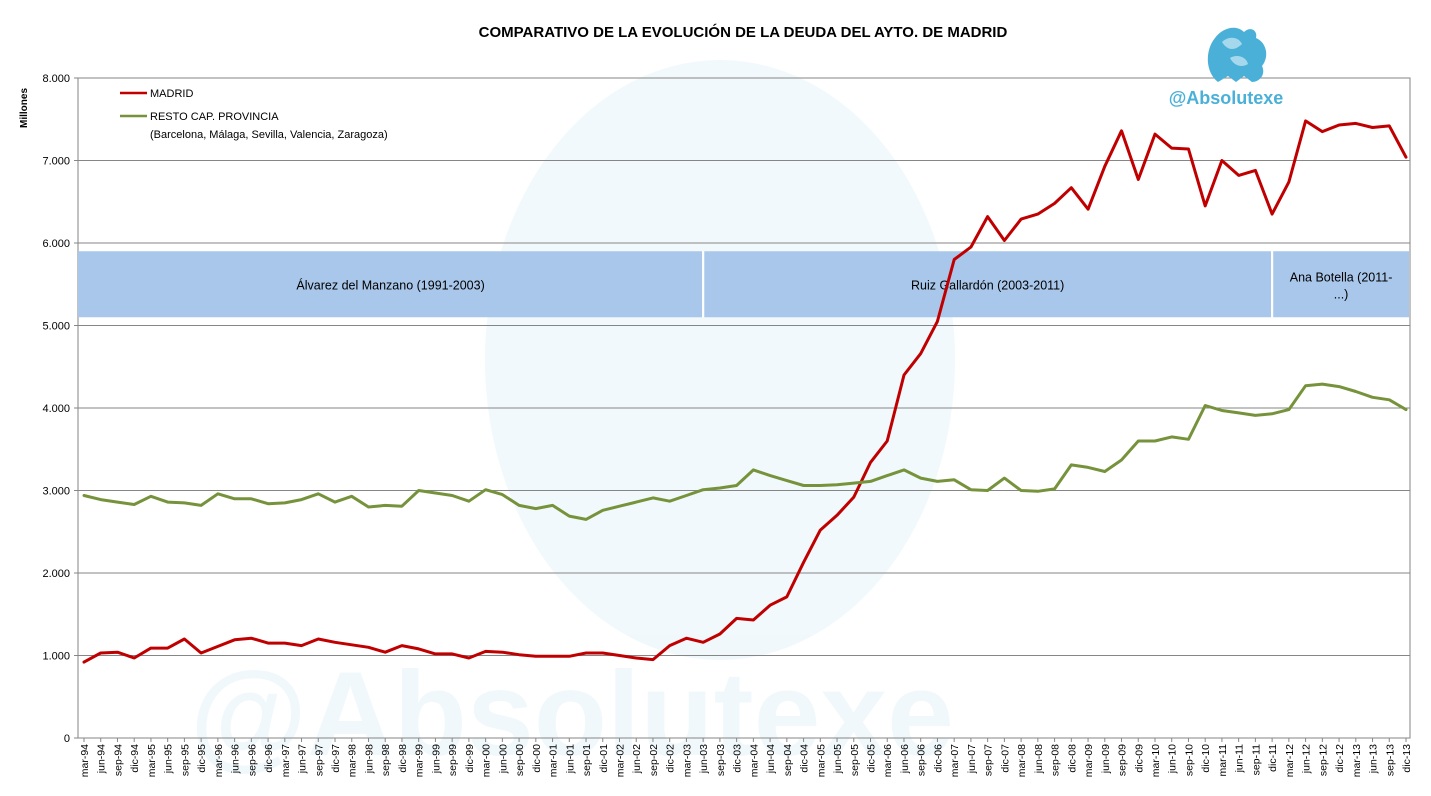 This screenshot has height=796, width=1431. What do you see at coordinates (671, 758) in the screenshot?
I see `x-tick-label: dic-02` at bounding box center [671, 758].